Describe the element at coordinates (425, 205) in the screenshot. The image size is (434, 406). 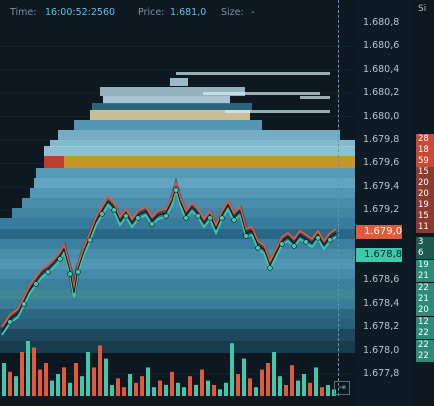
I see `ask-size-cell: 19` at that location.